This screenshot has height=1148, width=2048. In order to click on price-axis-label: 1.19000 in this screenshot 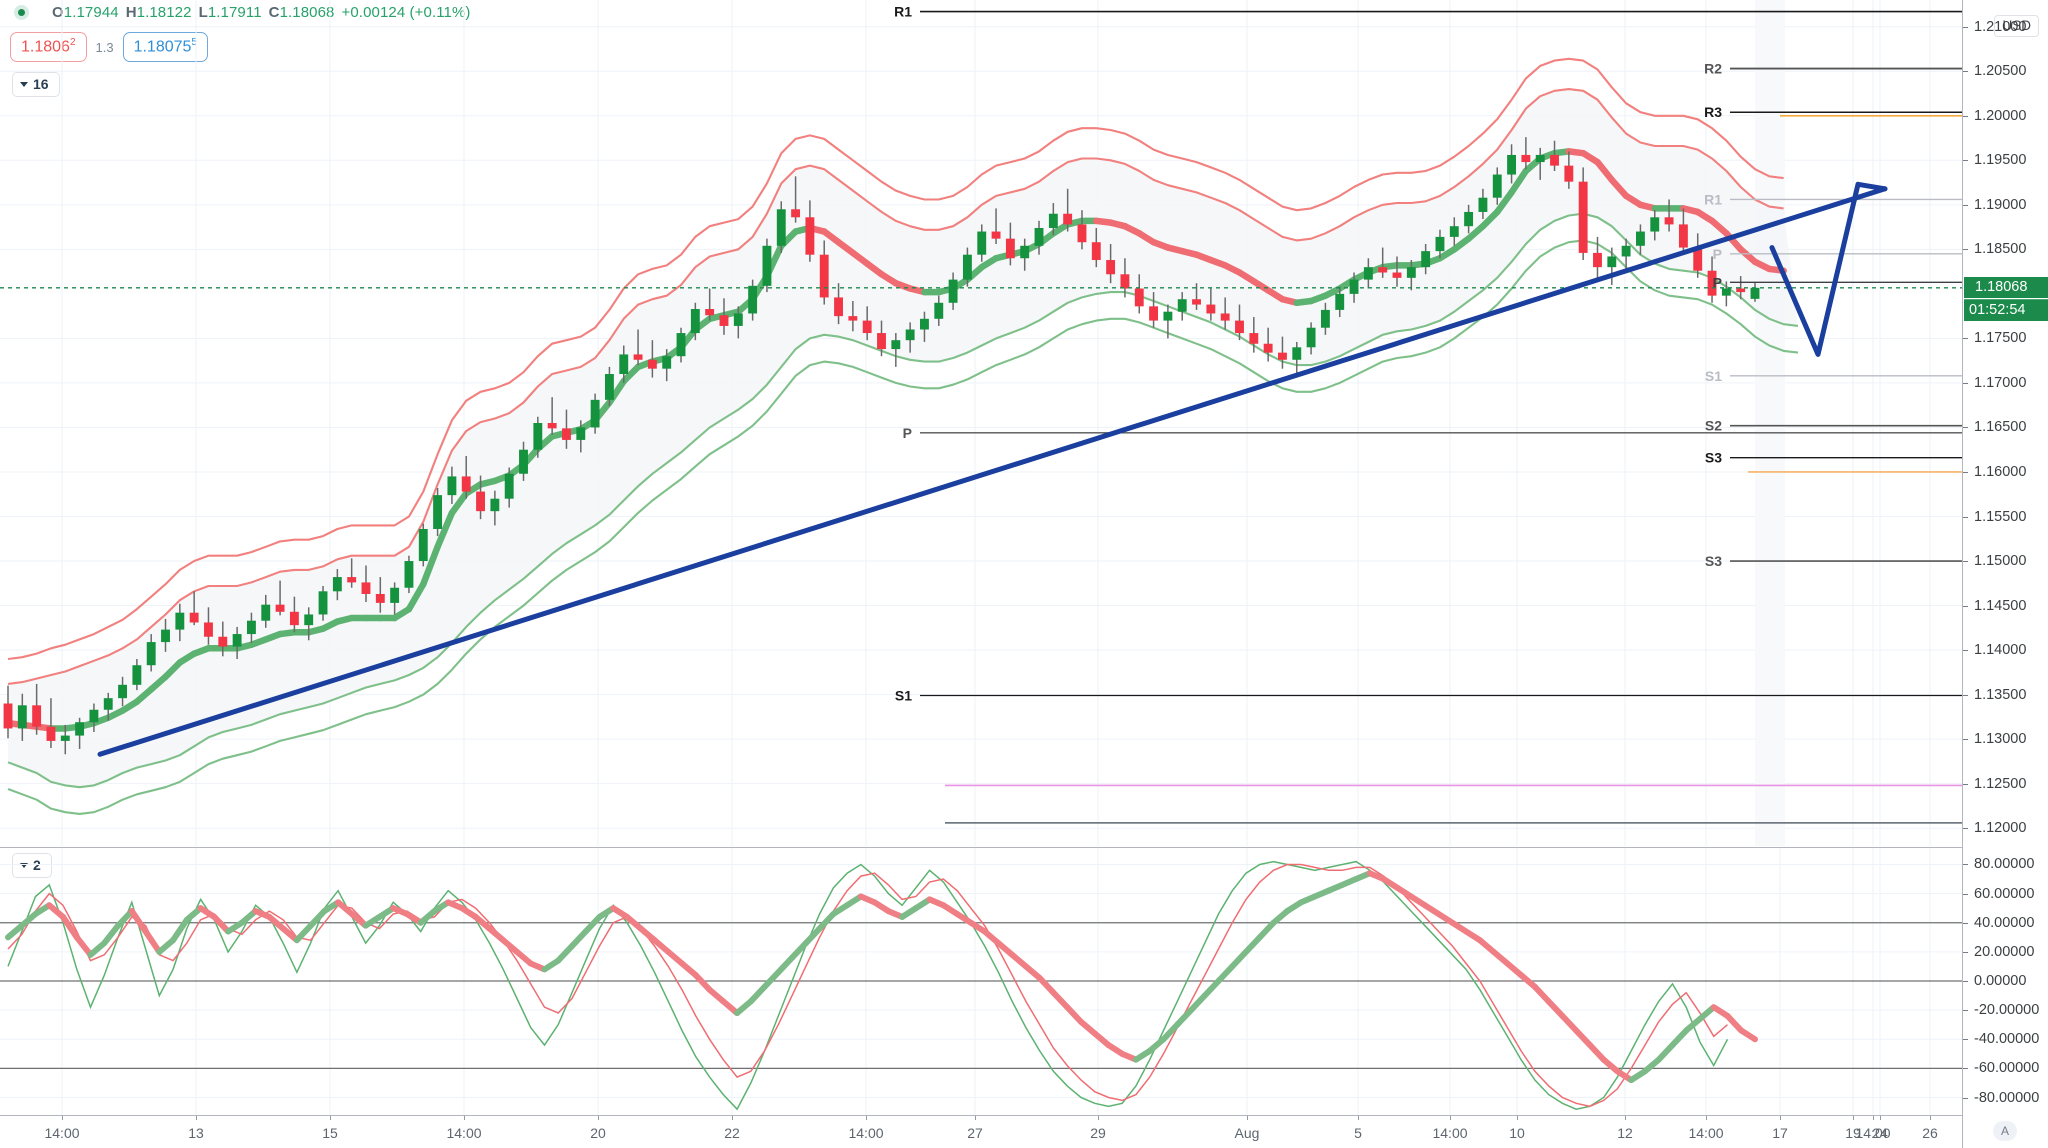, I will do `click(2000, 204)`.